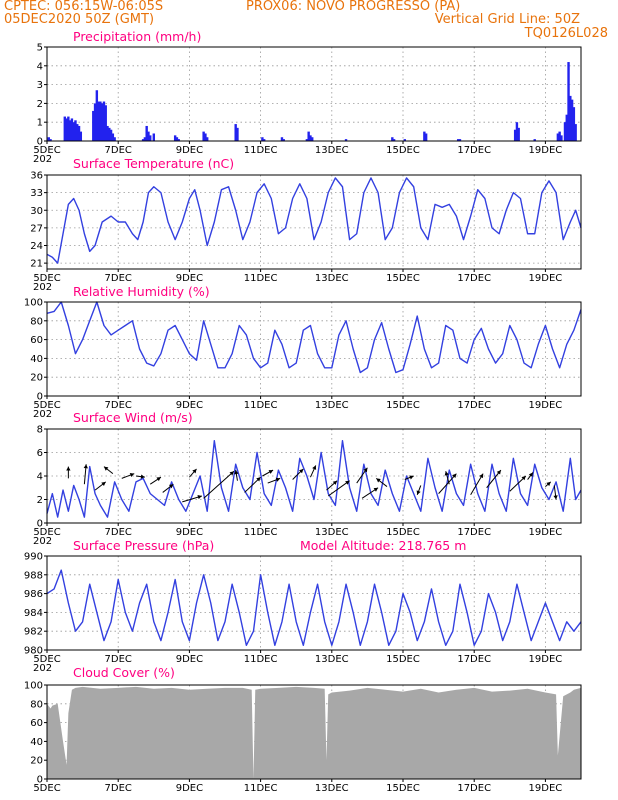  Describe the element at coordinates (383, 545) in the screenshot. I see `model-altitude-label: Model Altitude: 218.765 m` at that location.